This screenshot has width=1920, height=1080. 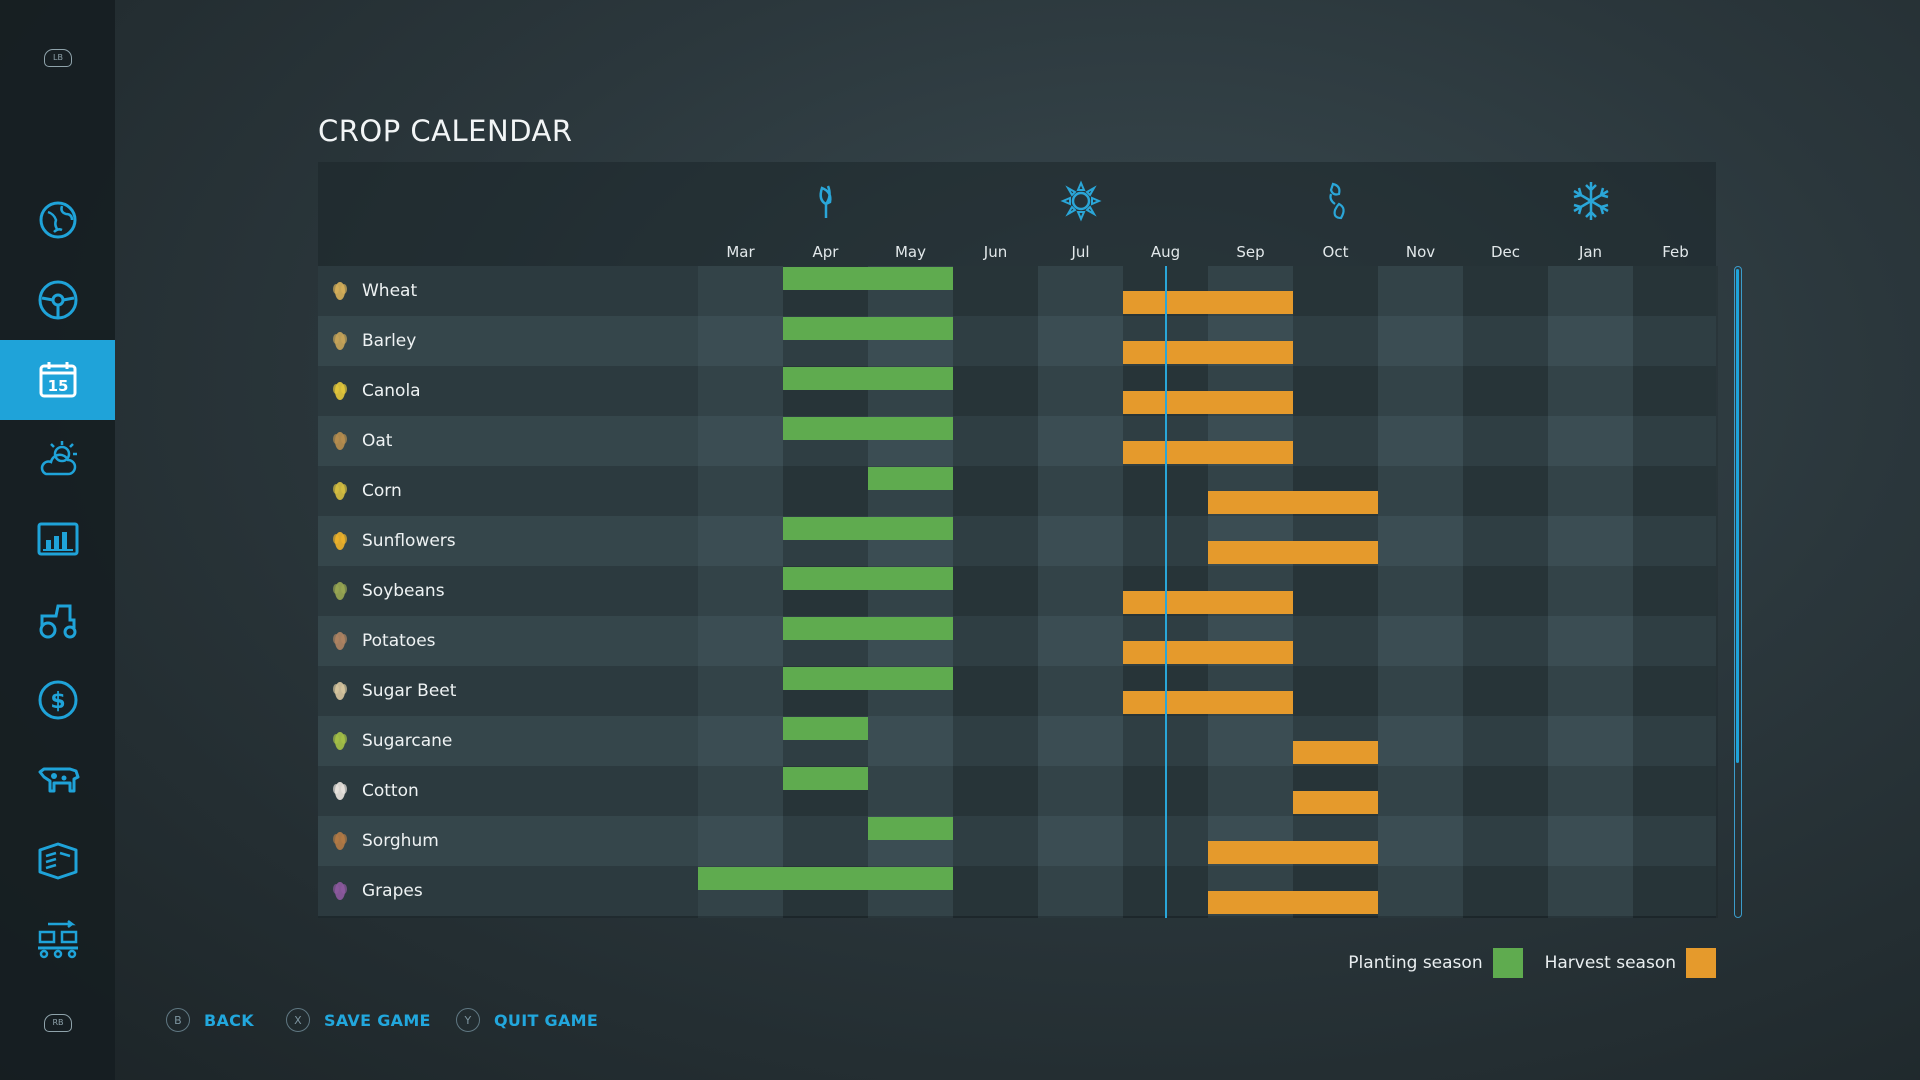 I want to click on month-label: Mar, so click(x=740, y=252).